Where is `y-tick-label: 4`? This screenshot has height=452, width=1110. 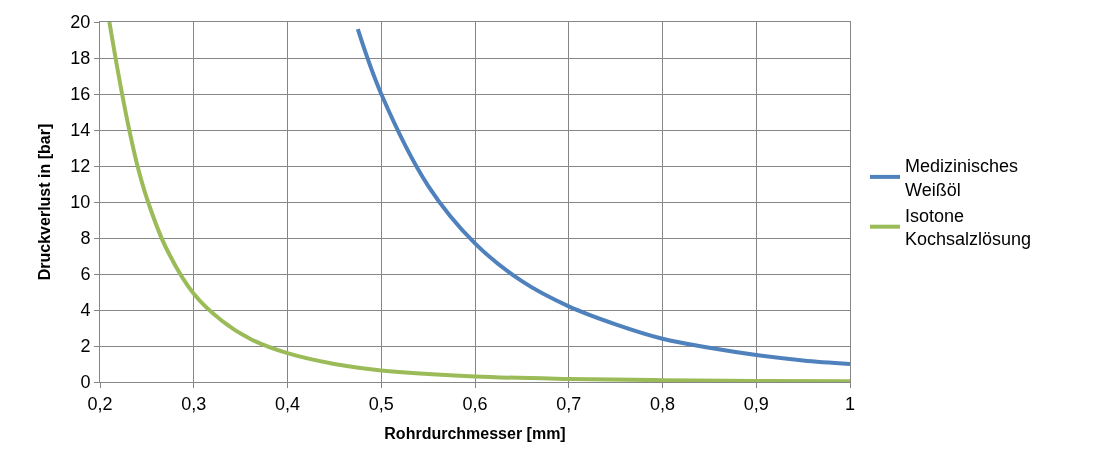
y-tick-label: 4 is located at coordinates (85, 310).